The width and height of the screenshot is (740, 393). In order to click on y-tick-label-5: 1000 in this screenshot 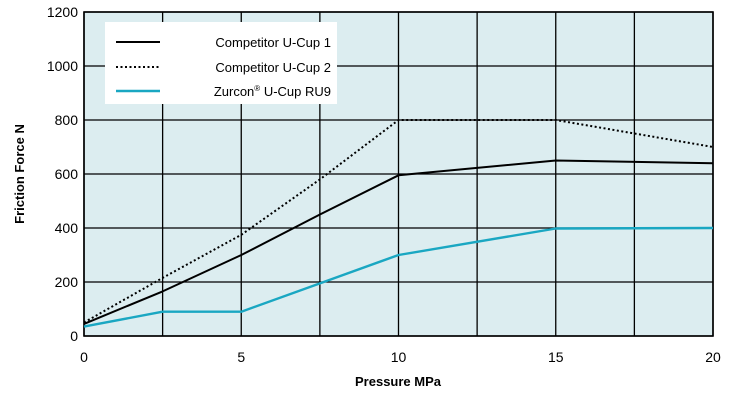, I will do `click(62, 66)`.